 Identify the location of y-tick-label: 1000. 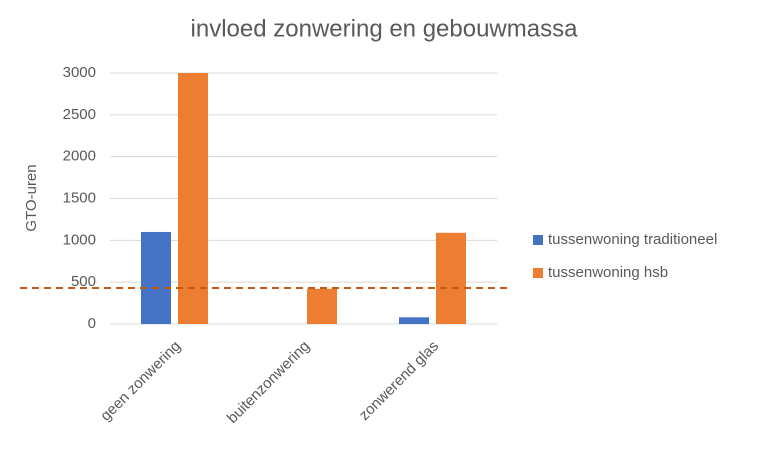
(79, 239).